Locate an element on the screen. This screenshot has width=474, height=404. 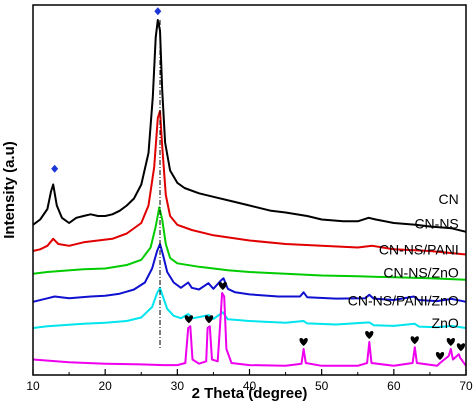
series-line-cn-ns-zno is located at coordinates (249, 273).